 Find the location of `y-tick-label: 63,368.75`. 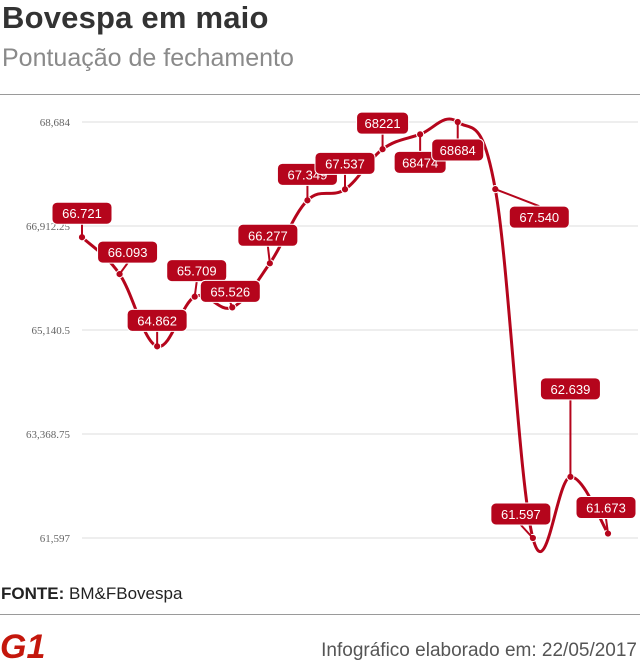

y-tick-label: 63,368.75 is located at coordinates (48, 435).